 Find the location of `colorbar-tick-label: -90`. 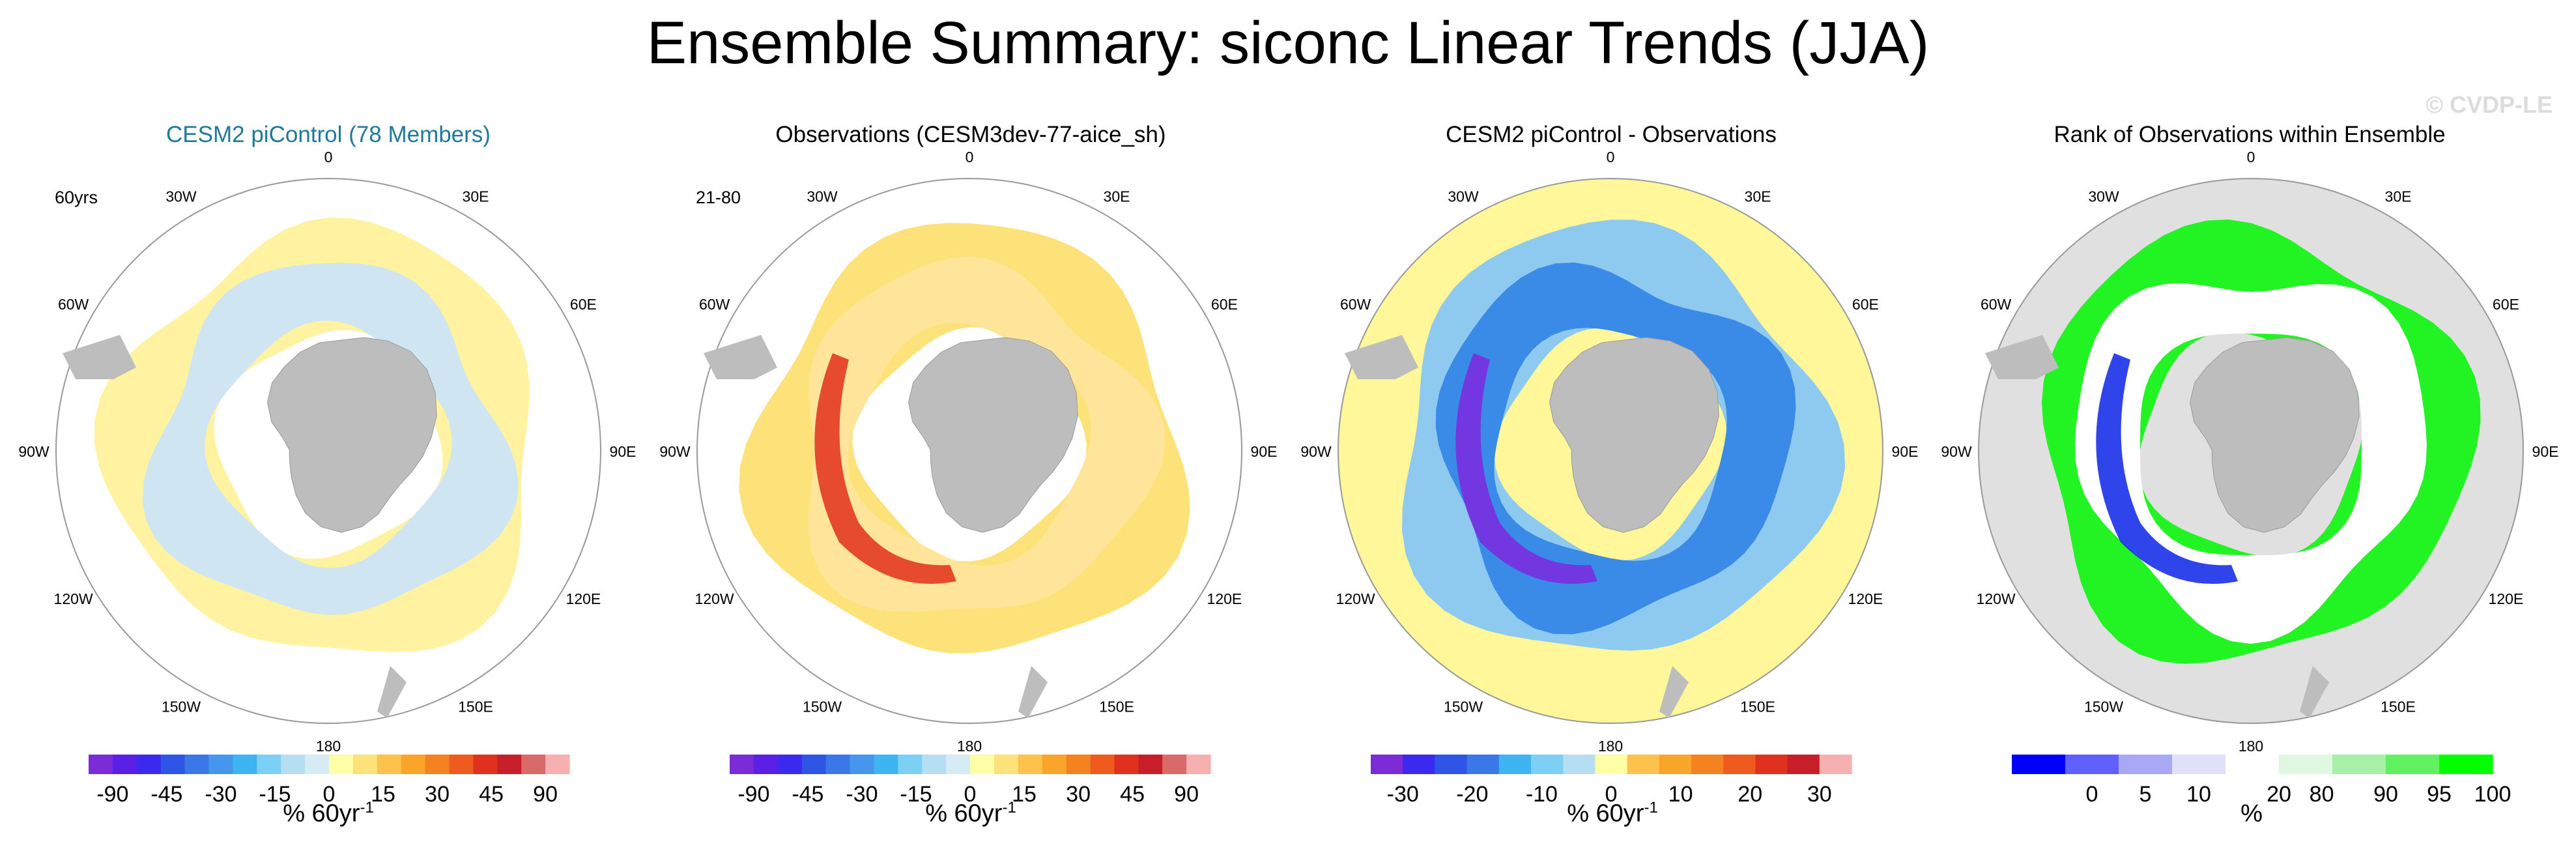

colorbar-tick-label: -90 is located at coordinates (112, 794).